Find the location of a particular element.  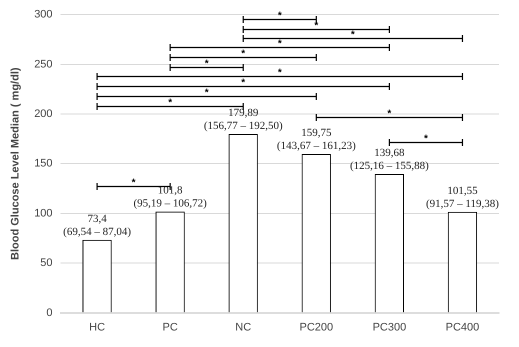

y-tick-label: 200 is located at coordinates (43, 114).